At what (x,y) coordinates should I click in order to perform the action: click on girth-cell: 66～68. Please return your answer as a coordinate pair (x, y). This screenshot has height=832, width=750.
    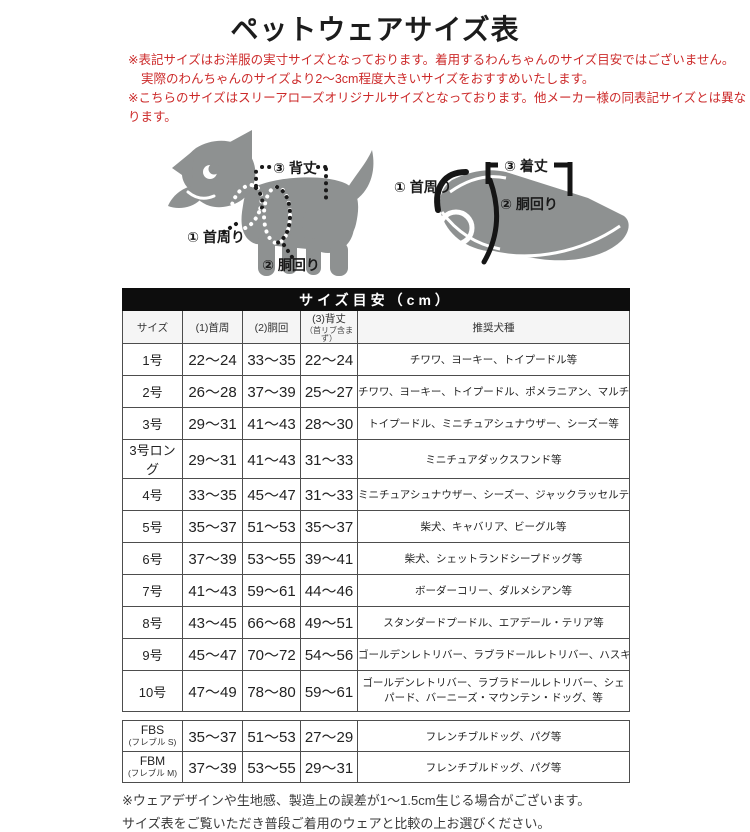
    Looking at the image, I should click on (271, 622).